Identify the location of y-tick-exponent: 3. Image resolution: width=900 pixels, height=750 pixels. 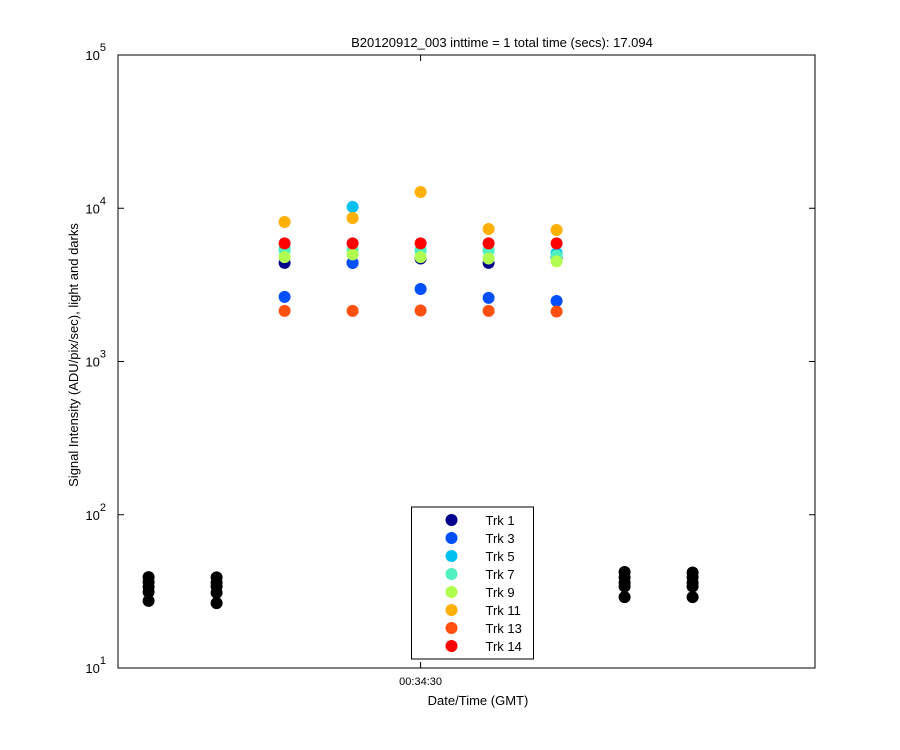
(103, 355).